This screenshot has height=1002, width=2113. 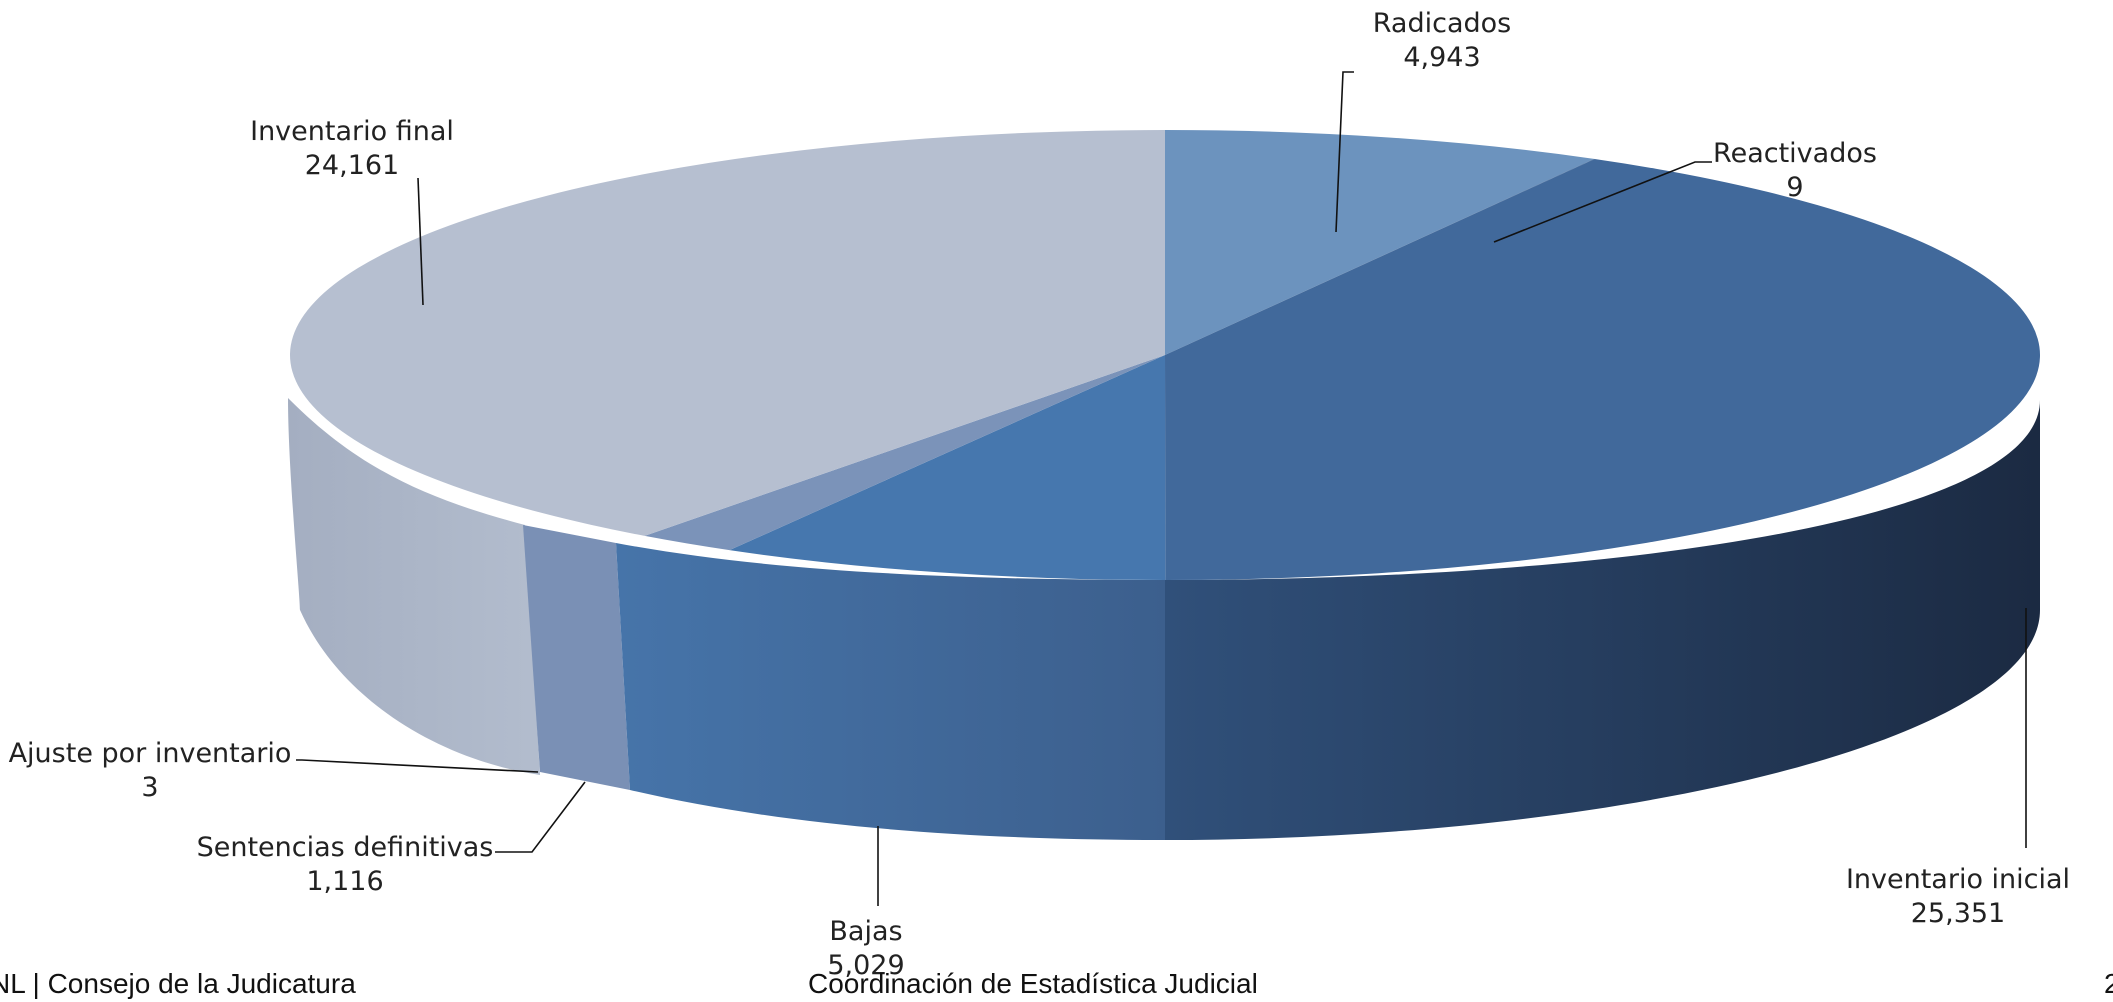 I want to click on data-label-category: Inventario final, so click(x=352, y=131).